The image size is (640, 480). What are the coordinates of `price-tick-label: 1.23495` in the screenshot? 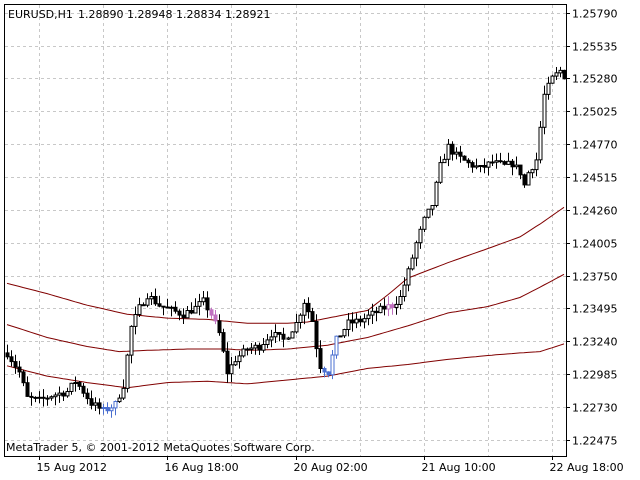 It's located at (595, 309).